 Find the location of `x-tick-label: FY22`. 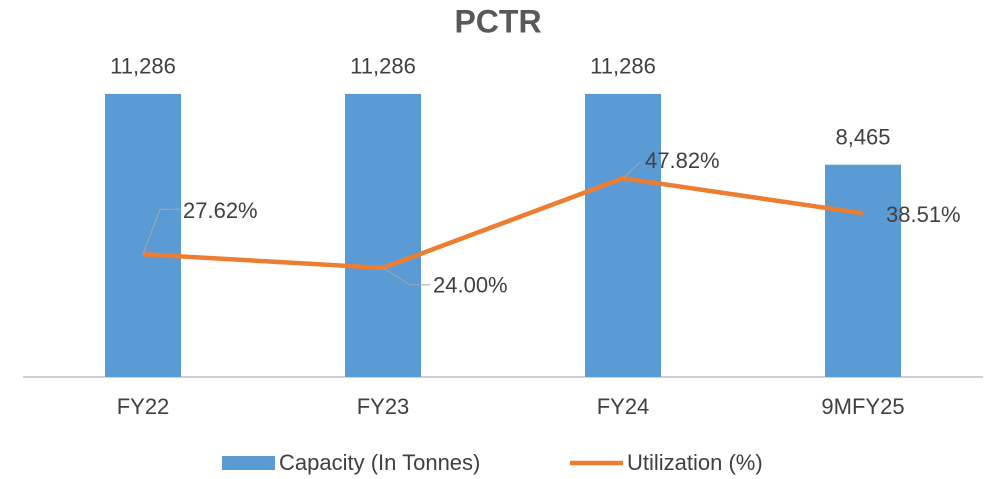

x-tick-label: FY22 is located at coordinates (143, 406).